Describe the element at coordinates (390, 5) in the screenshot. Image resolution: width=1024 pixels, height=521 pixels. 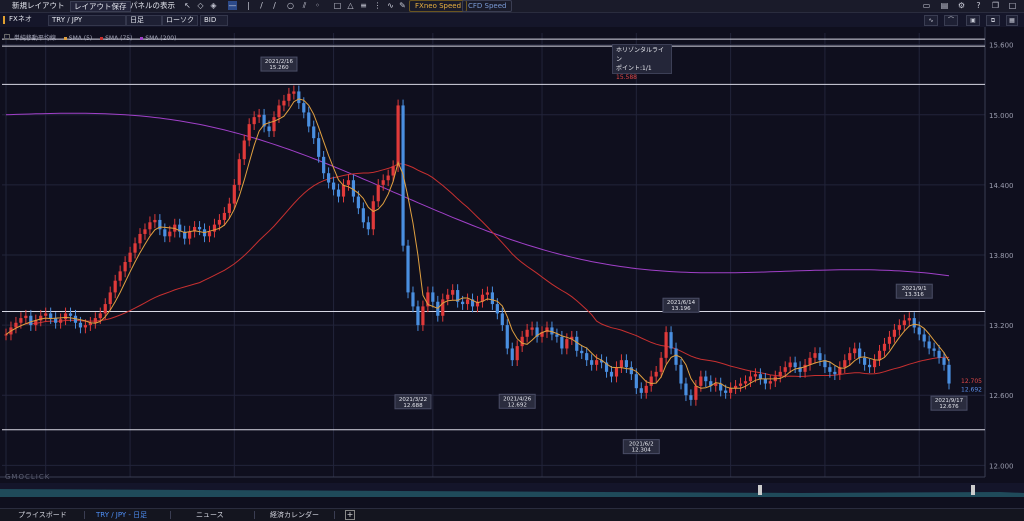
I see `text-icon: ∿` at that location.